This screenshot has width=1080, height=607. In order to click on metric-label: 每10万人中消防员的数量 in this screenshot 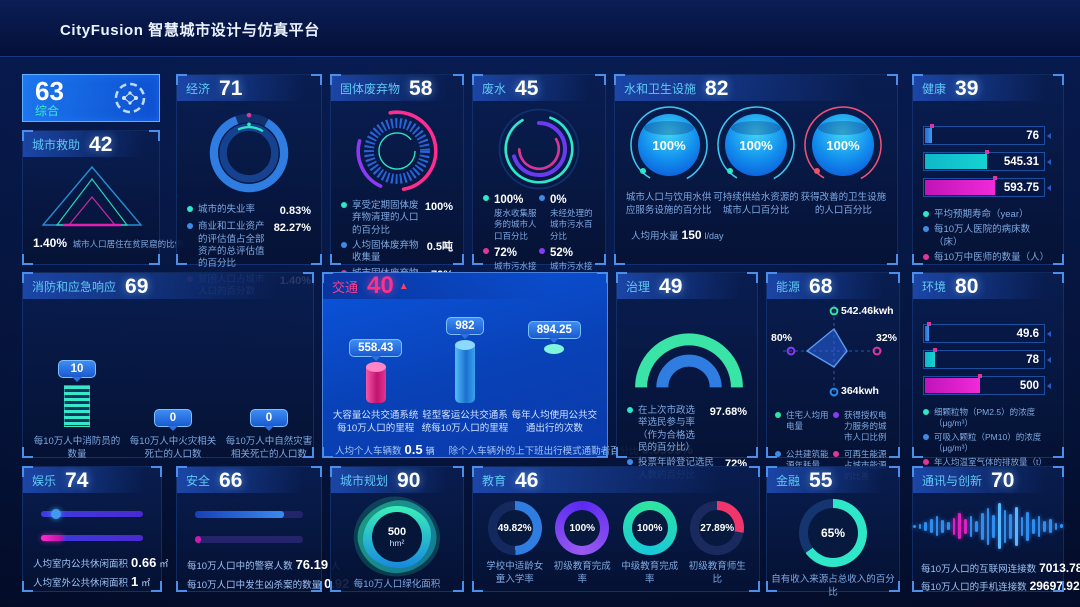, I will do `click(77, 448)`.